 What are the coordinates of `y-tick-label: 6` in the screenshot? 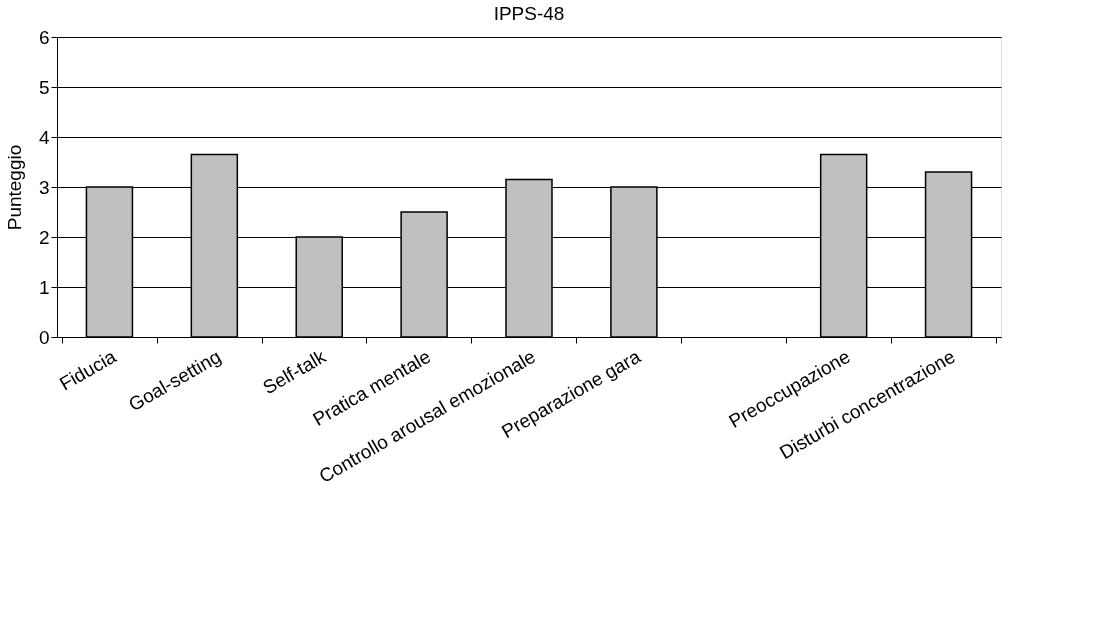 It's located at (44, 37).